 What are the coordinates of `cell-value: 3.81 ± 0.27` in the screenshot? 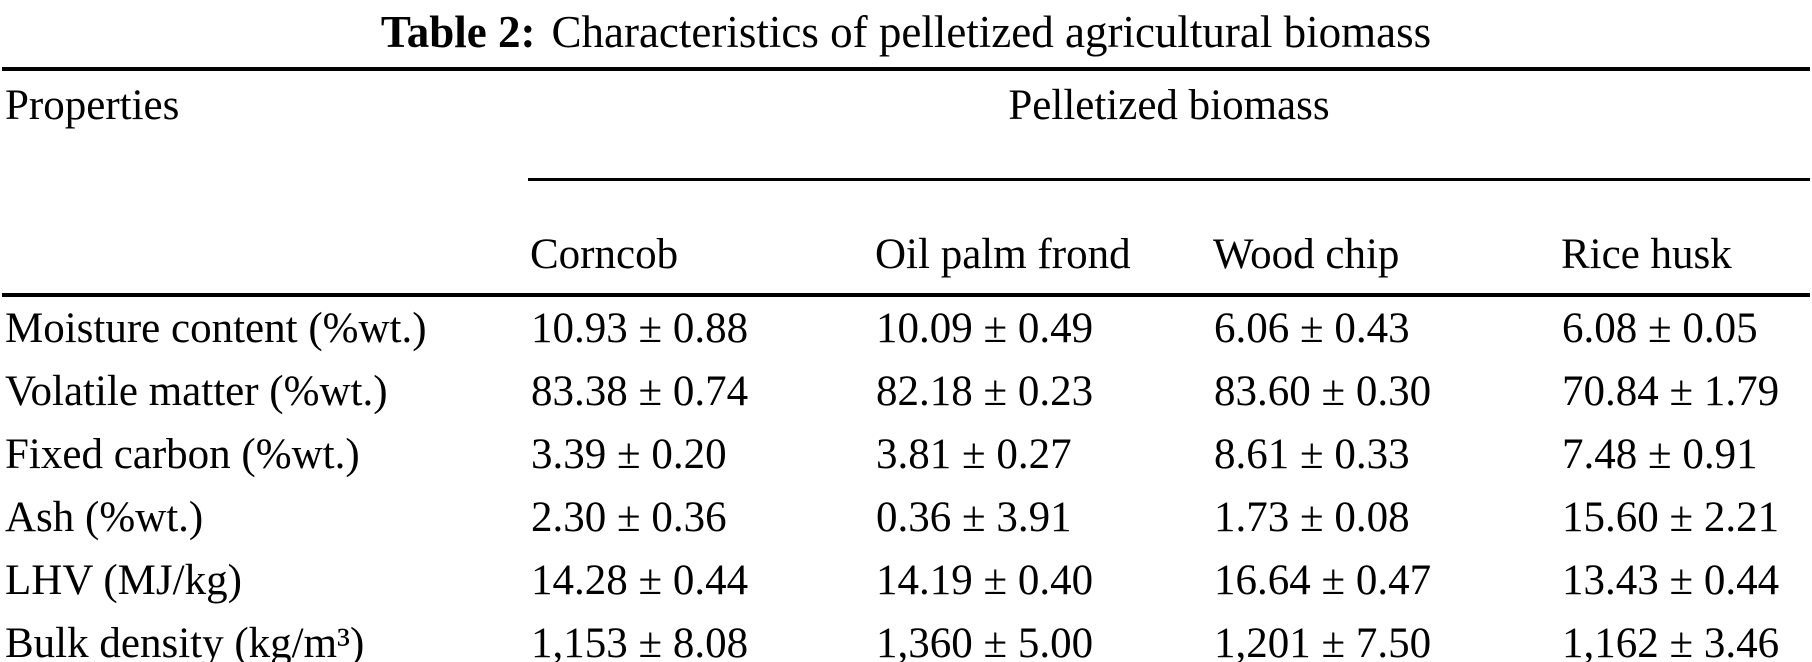 It's located at (974, 454).